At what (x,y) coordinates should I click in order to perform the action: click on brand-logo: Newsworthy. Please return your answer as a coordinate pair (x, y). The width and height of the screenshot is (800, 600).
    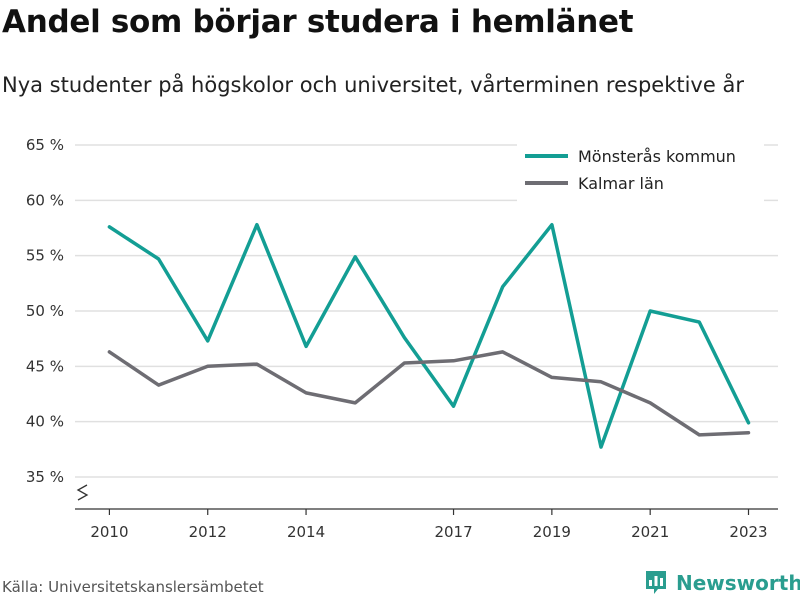
    Looking at the image, I should click on (722, 583).